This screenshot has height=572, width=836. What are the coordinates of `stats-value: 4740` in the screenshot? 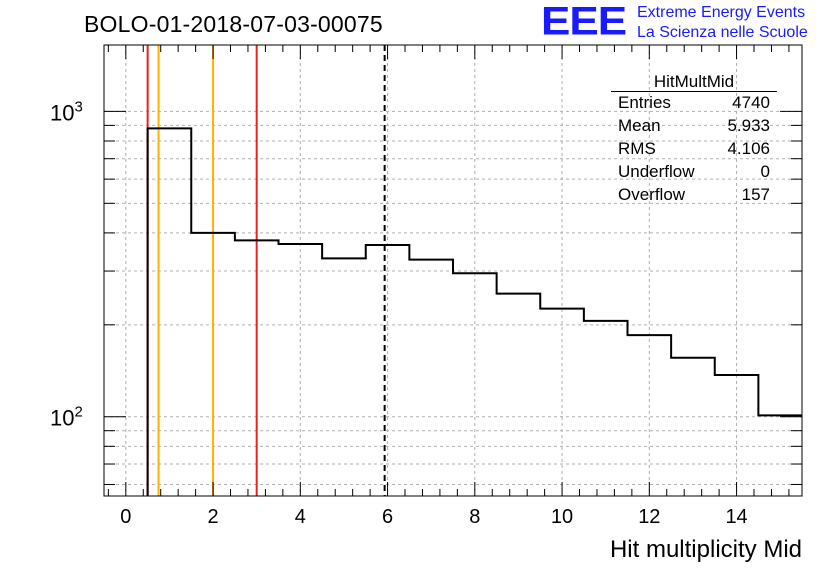 It's located at (751, 102).